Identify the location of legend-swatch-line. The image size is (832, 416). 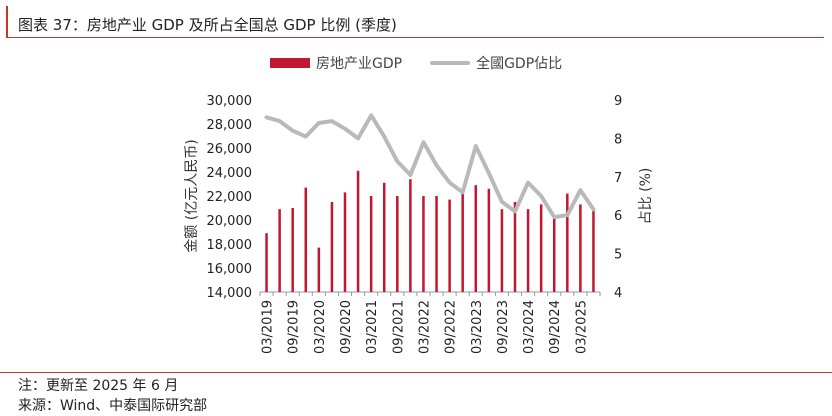
(450, 63).